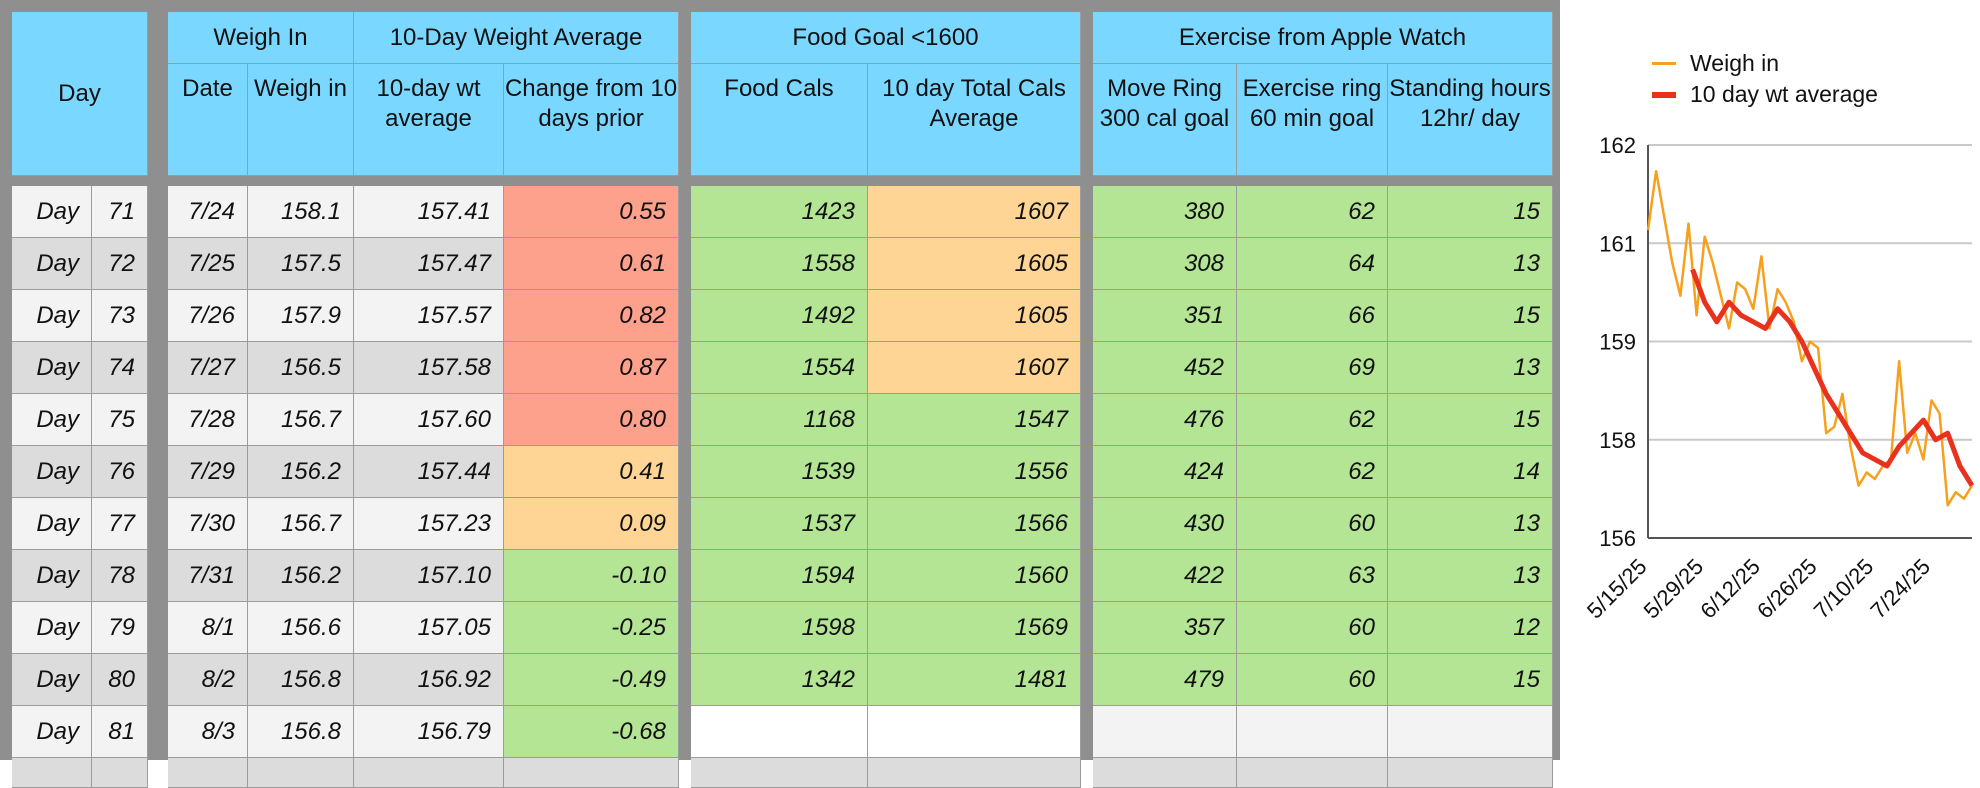  What do you see at coordinates (779, 120) in the screenshot?
I see `column-header-food-cals: Food Cals` at bounding box center [779, 120].